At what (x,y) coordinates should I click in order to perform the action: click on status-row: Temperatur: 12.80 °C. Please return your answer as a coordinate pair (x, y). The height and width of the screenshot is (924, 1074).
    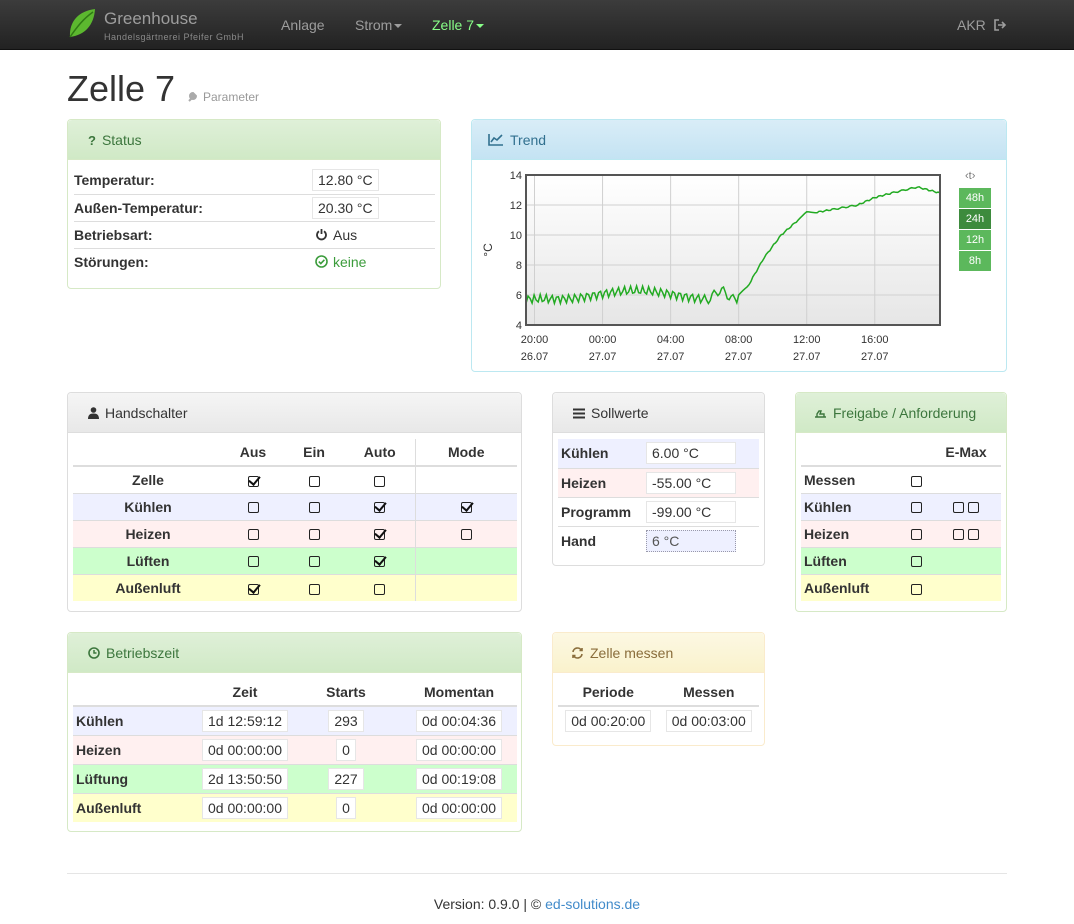
    Looking at the image, I should click on (254, 180).